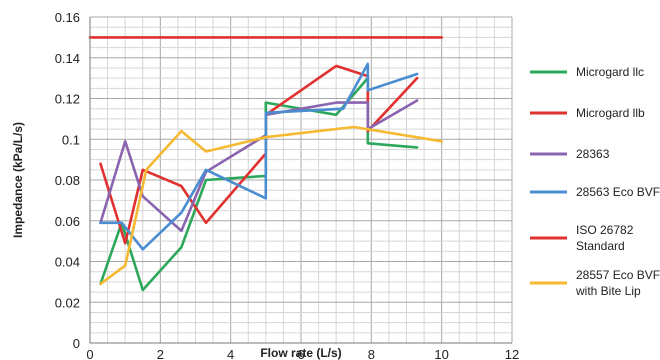 The image size is (660, 360). Describe the element at coordinates (371, 353) in the screenshot. I see `x-tick-label: 8` at that location.